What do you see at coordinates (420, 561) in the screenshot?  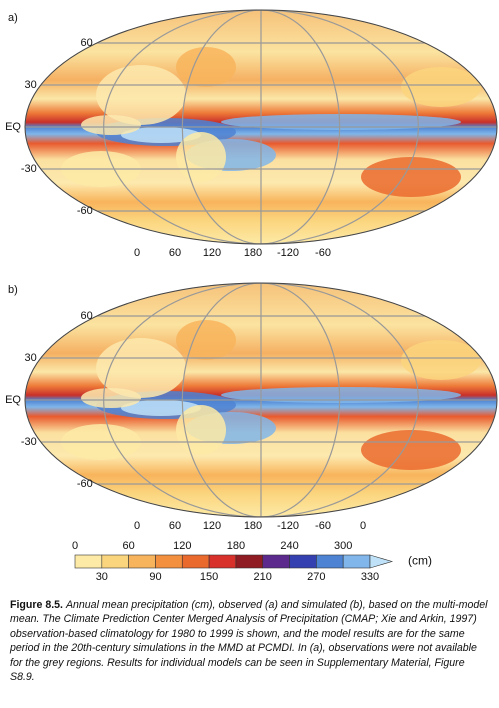 I see `colorbar-unit: (cm)` at bounding box center [420, 561].